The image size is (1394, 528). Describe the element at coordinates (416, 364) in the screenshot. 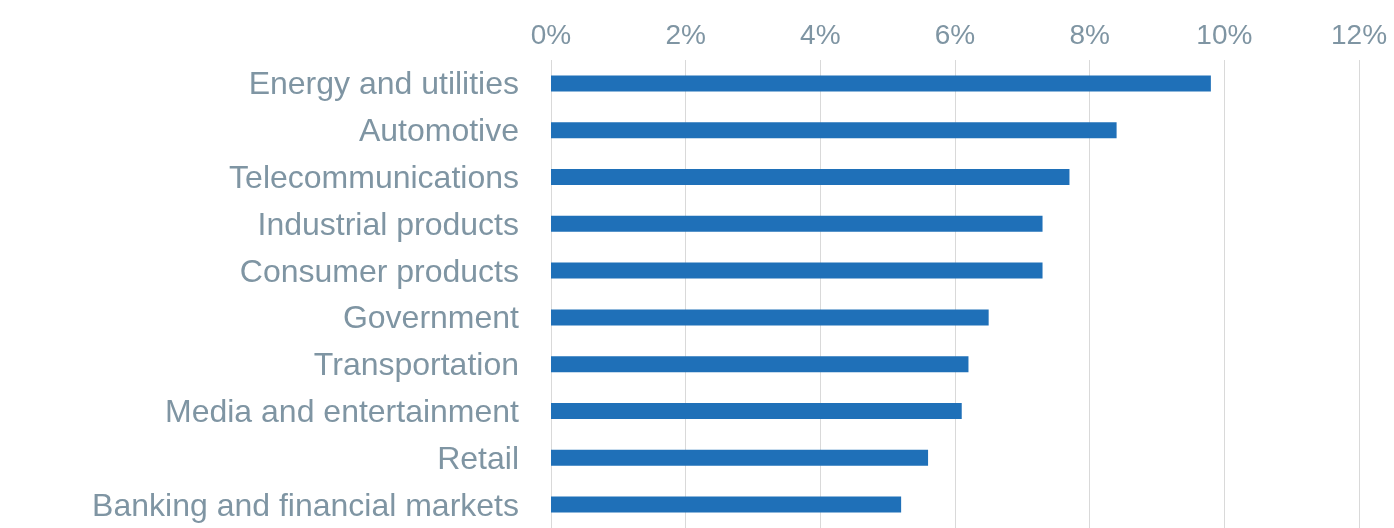

I see `y-tick-label: Transportation` at that location.